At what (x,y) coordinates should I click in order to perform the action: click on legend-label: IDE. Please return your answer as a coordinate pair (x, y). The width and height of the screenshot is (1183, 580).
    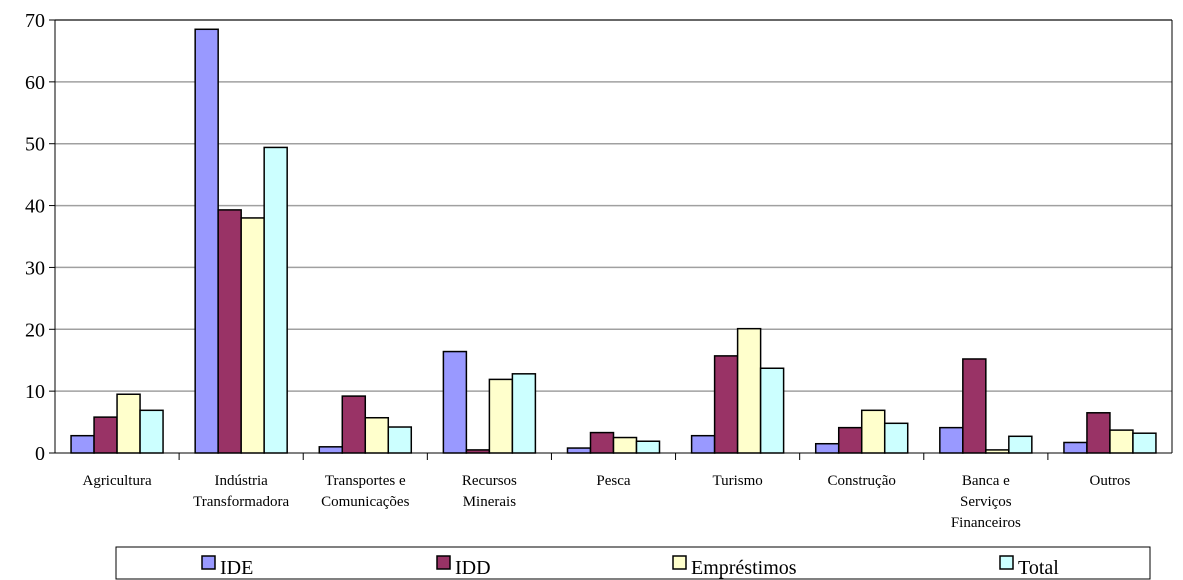
    Looking at the image, I should click on (236, 568).